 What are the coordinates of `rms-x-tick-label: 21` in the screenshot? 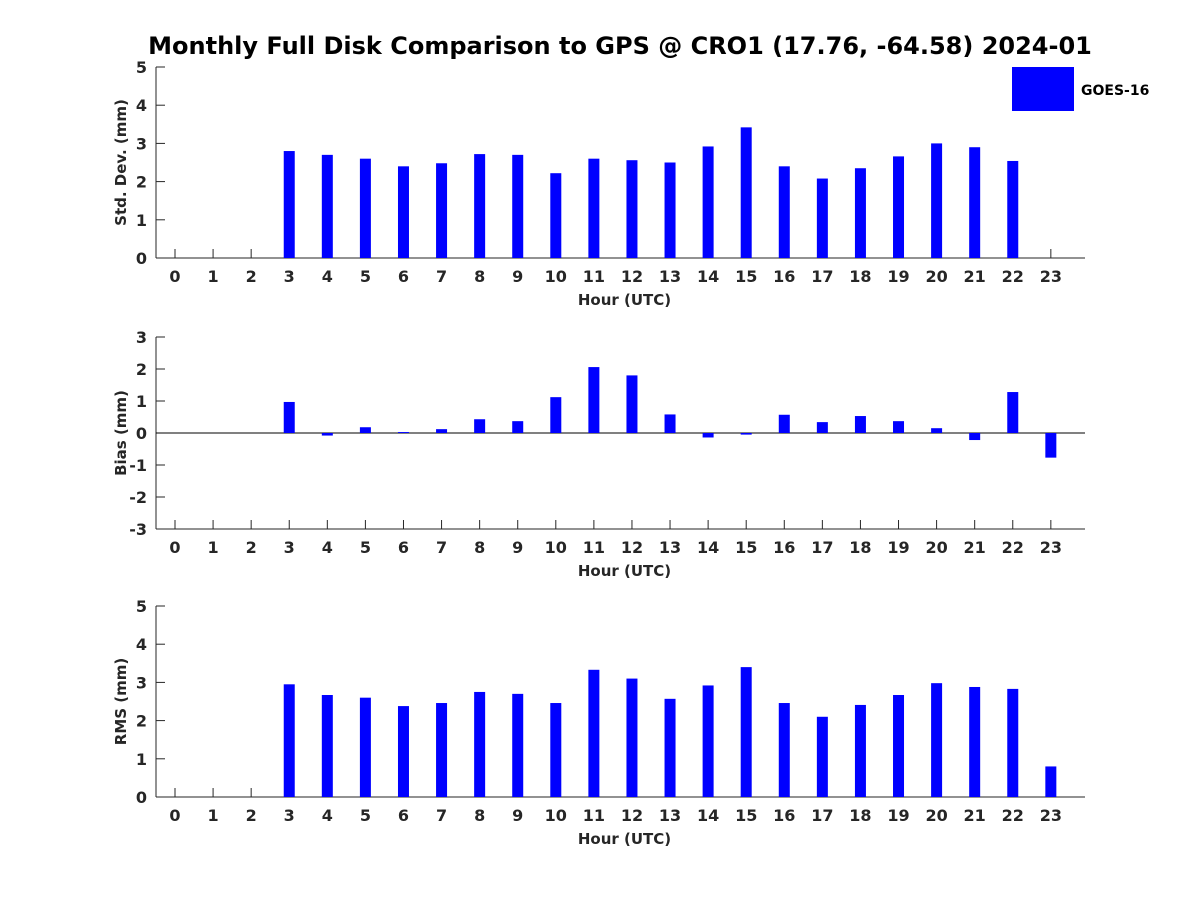 It's located at (975, 815).